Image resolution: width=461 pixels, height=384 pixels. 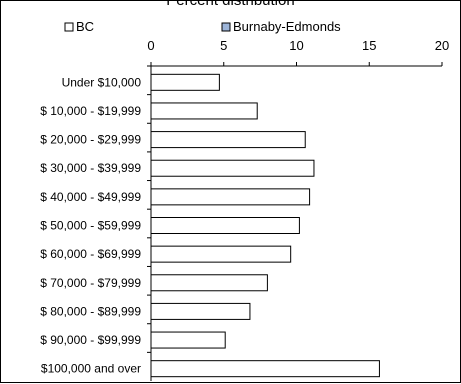 What do you see at coordinates (223, 45) in the screenshot?
I see `x-tick-label: 5` at bounding box center [223, 45].